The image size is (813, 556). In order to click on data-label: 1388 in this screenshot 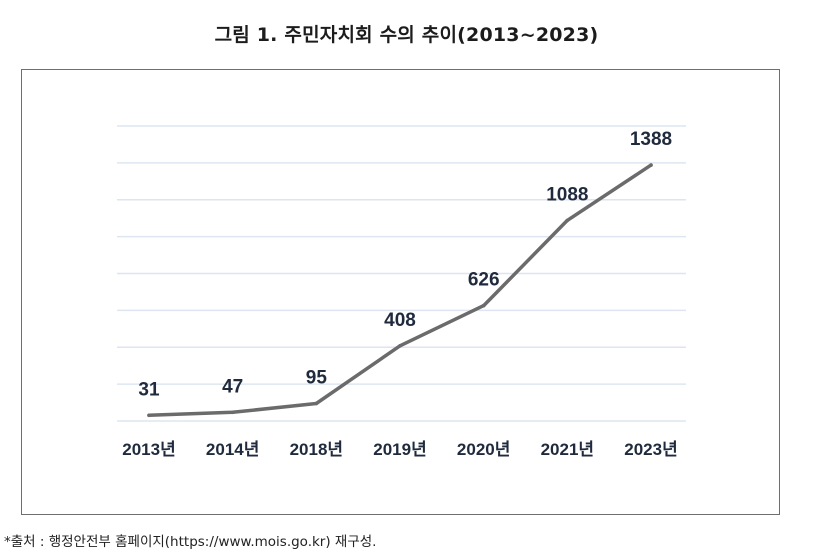, I will do `click(651, 139)`.